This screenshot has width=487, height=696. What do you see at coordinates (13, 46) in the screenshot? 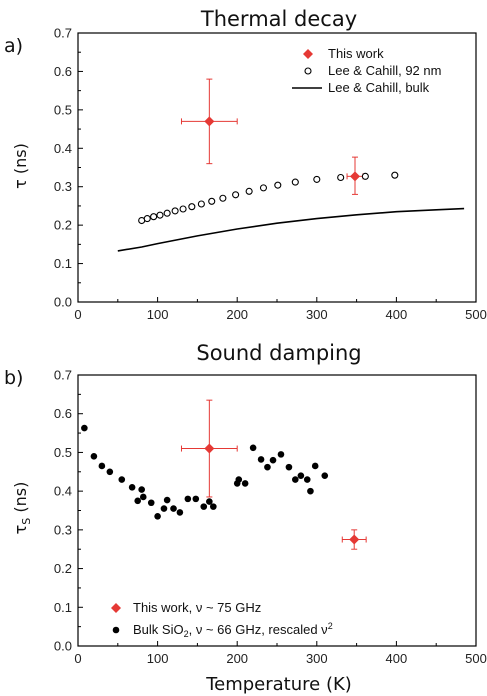
I see `panel-label: a)` at bounding box center [13, 46].